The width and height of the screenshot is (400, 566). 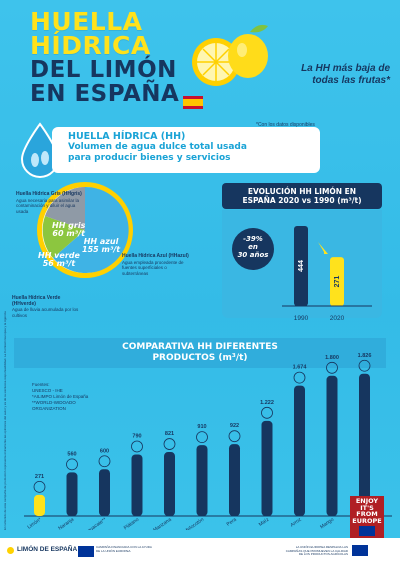 What do you see at coordinates (103, 70) in the screenshot?
I see `title-line-3: DEL LIMÓN` at bounding box center [103, 70].